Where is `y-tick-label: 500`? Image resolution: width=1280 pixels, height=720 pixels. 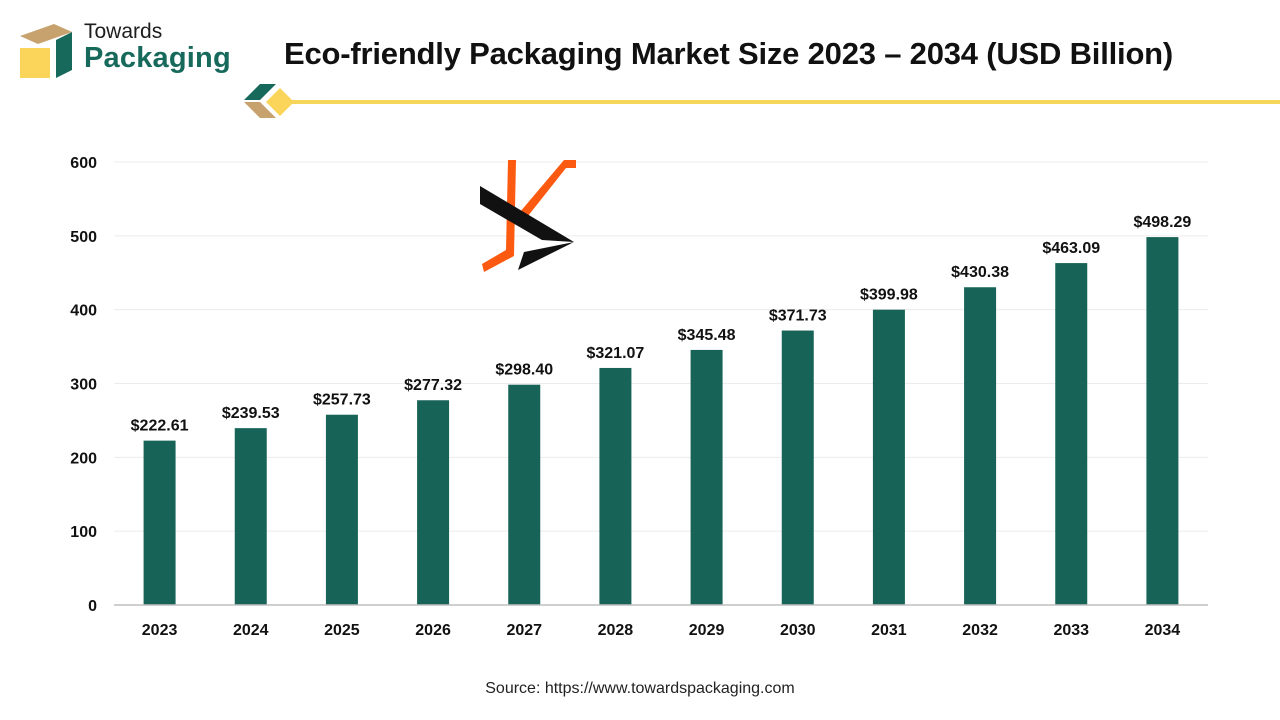 y-tick-label: 500 is located at coordinates (83, 237).